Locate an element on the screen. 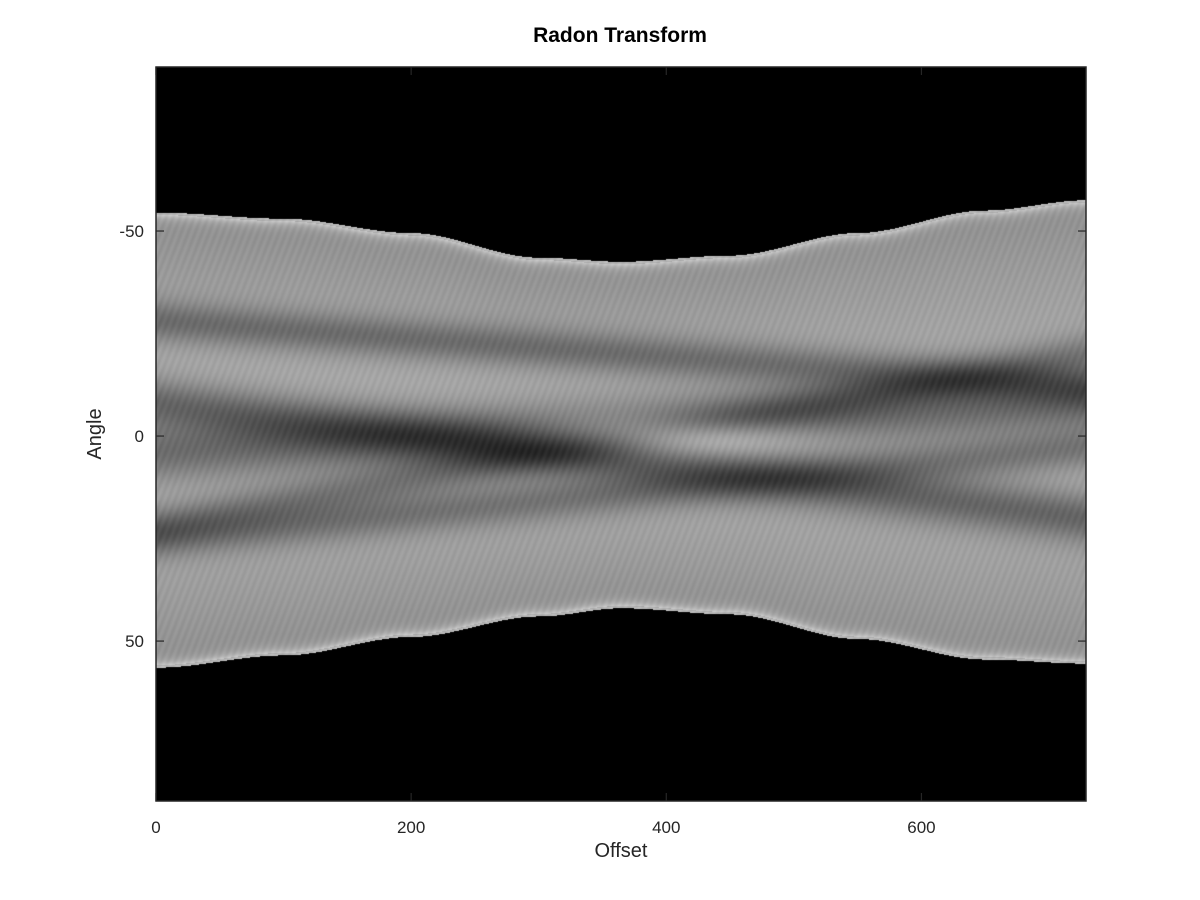 This screenshot has width=1200, height=900. y-tick-label: -50 is located at coordinates (131, 231).